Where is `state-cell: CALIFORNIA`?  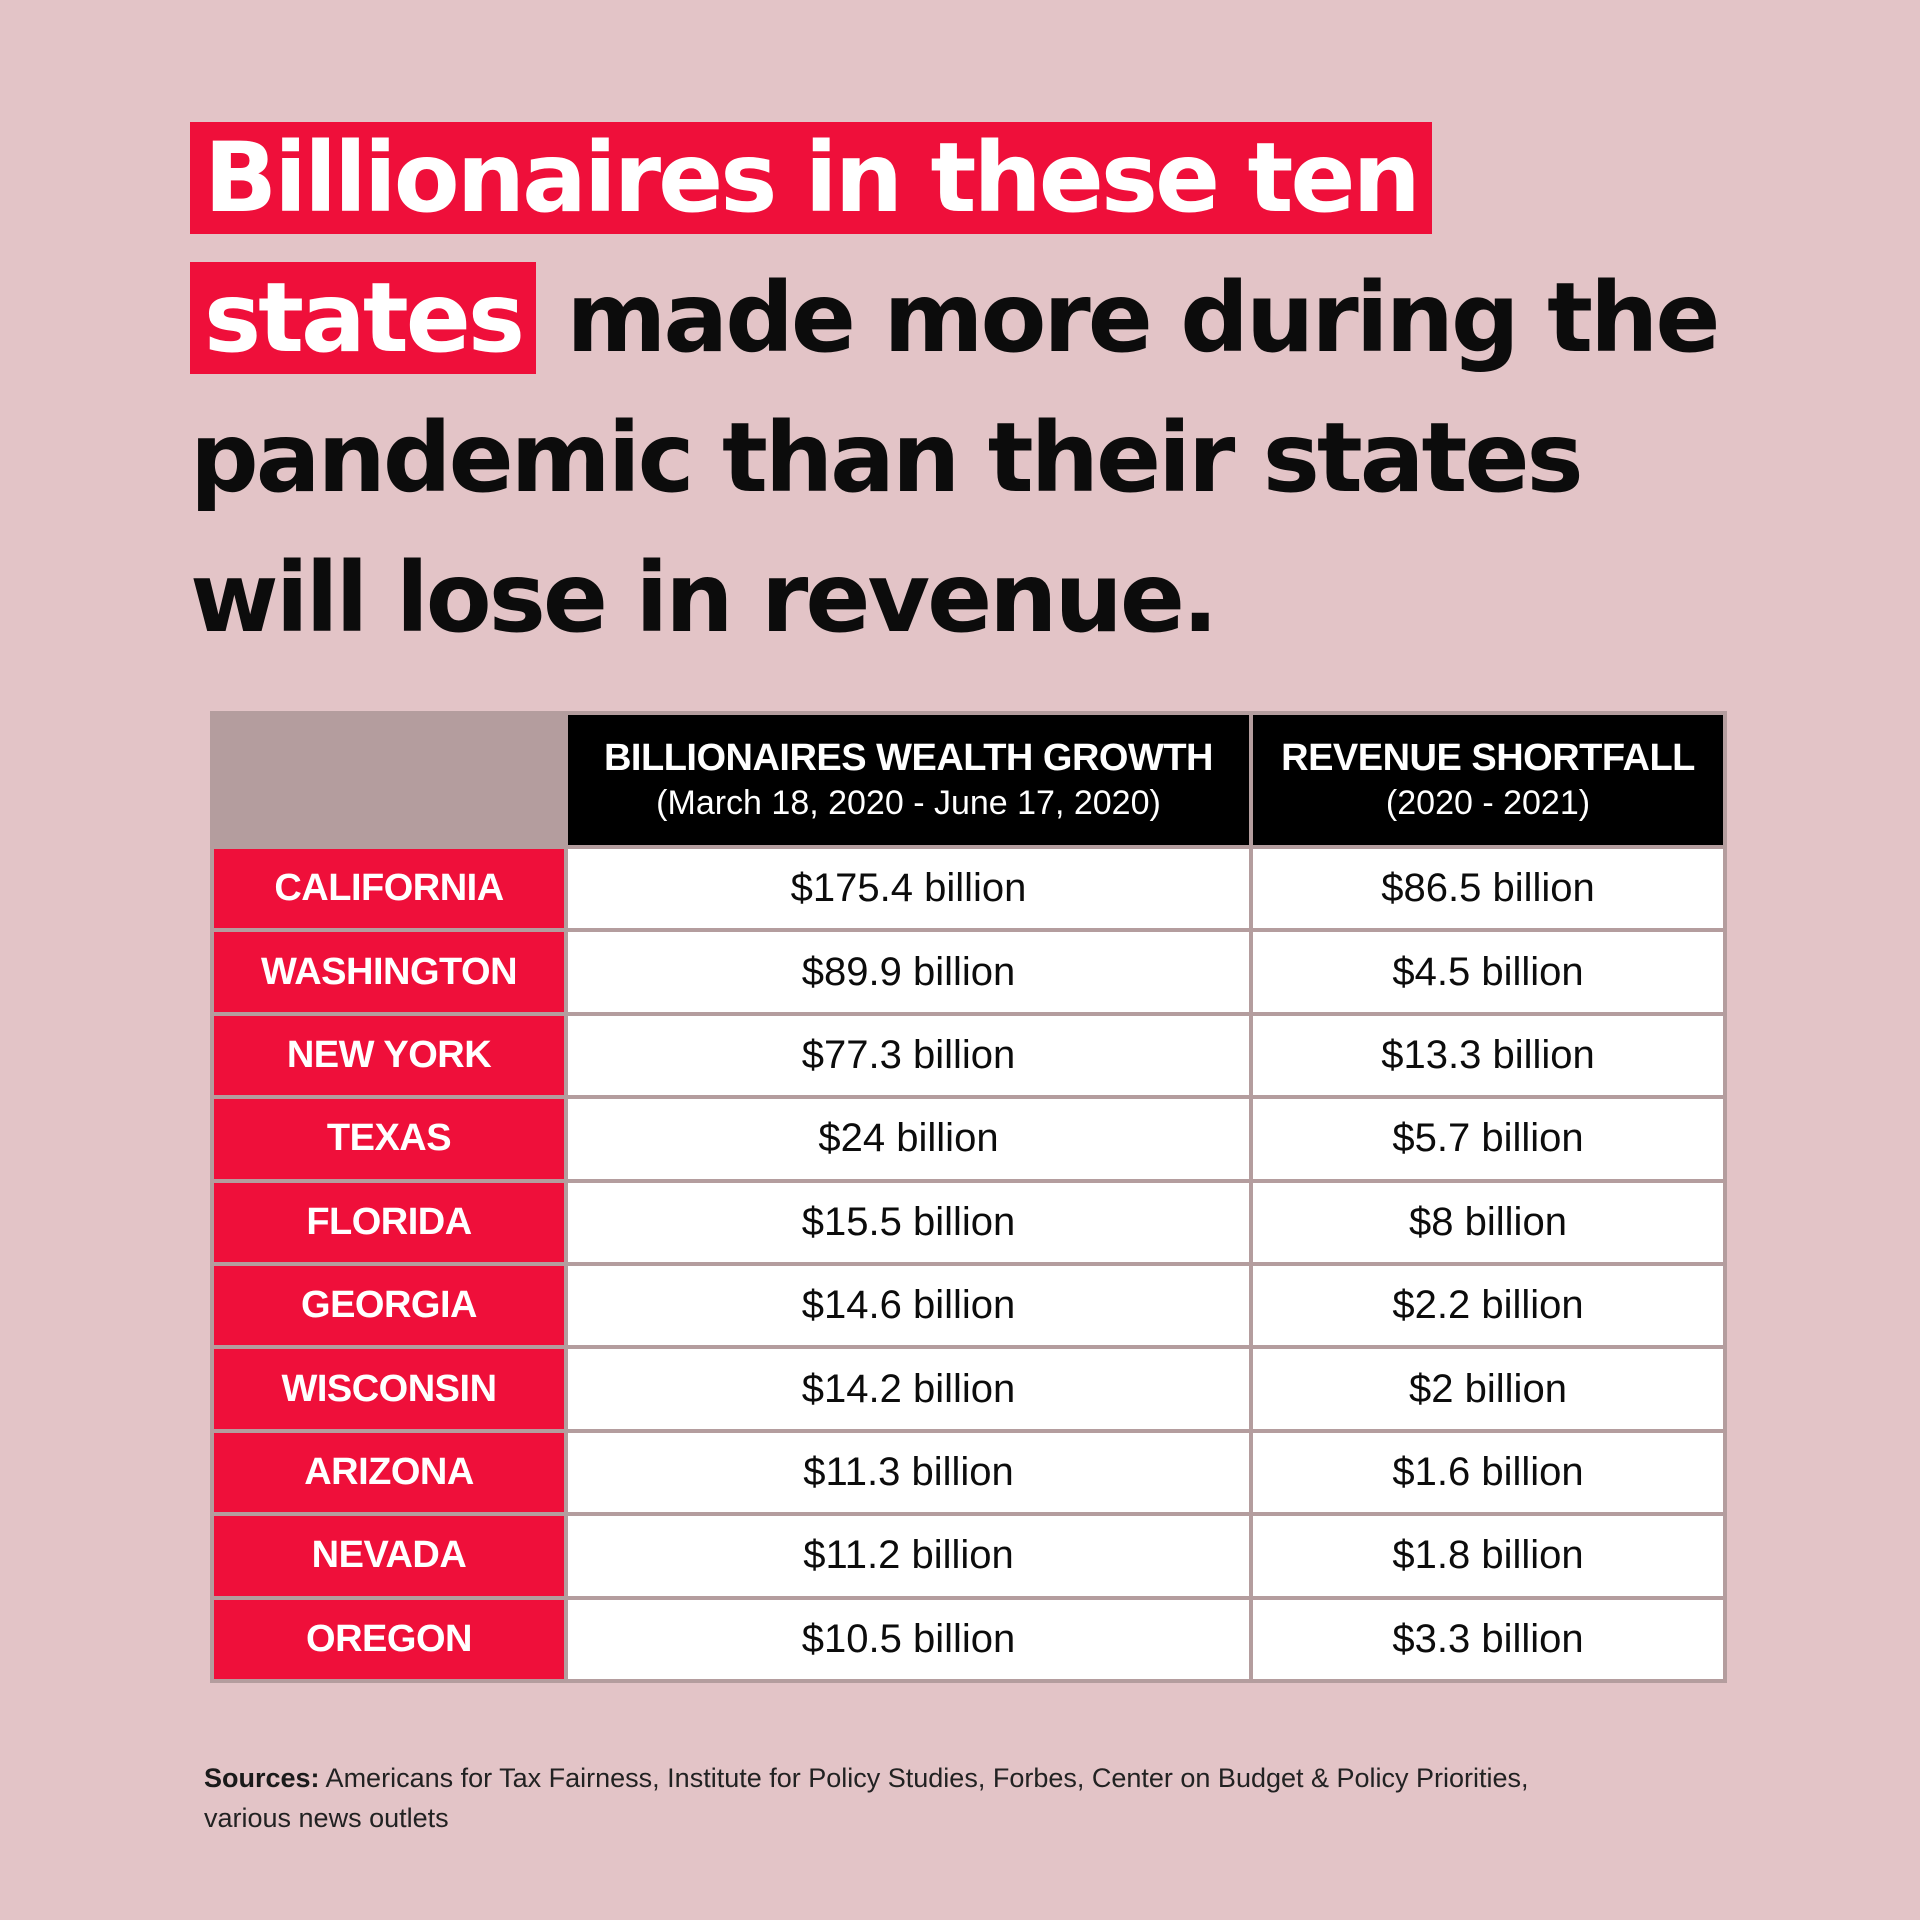
state-cell: CALIFORNIA is located at coordinates (389, 889).